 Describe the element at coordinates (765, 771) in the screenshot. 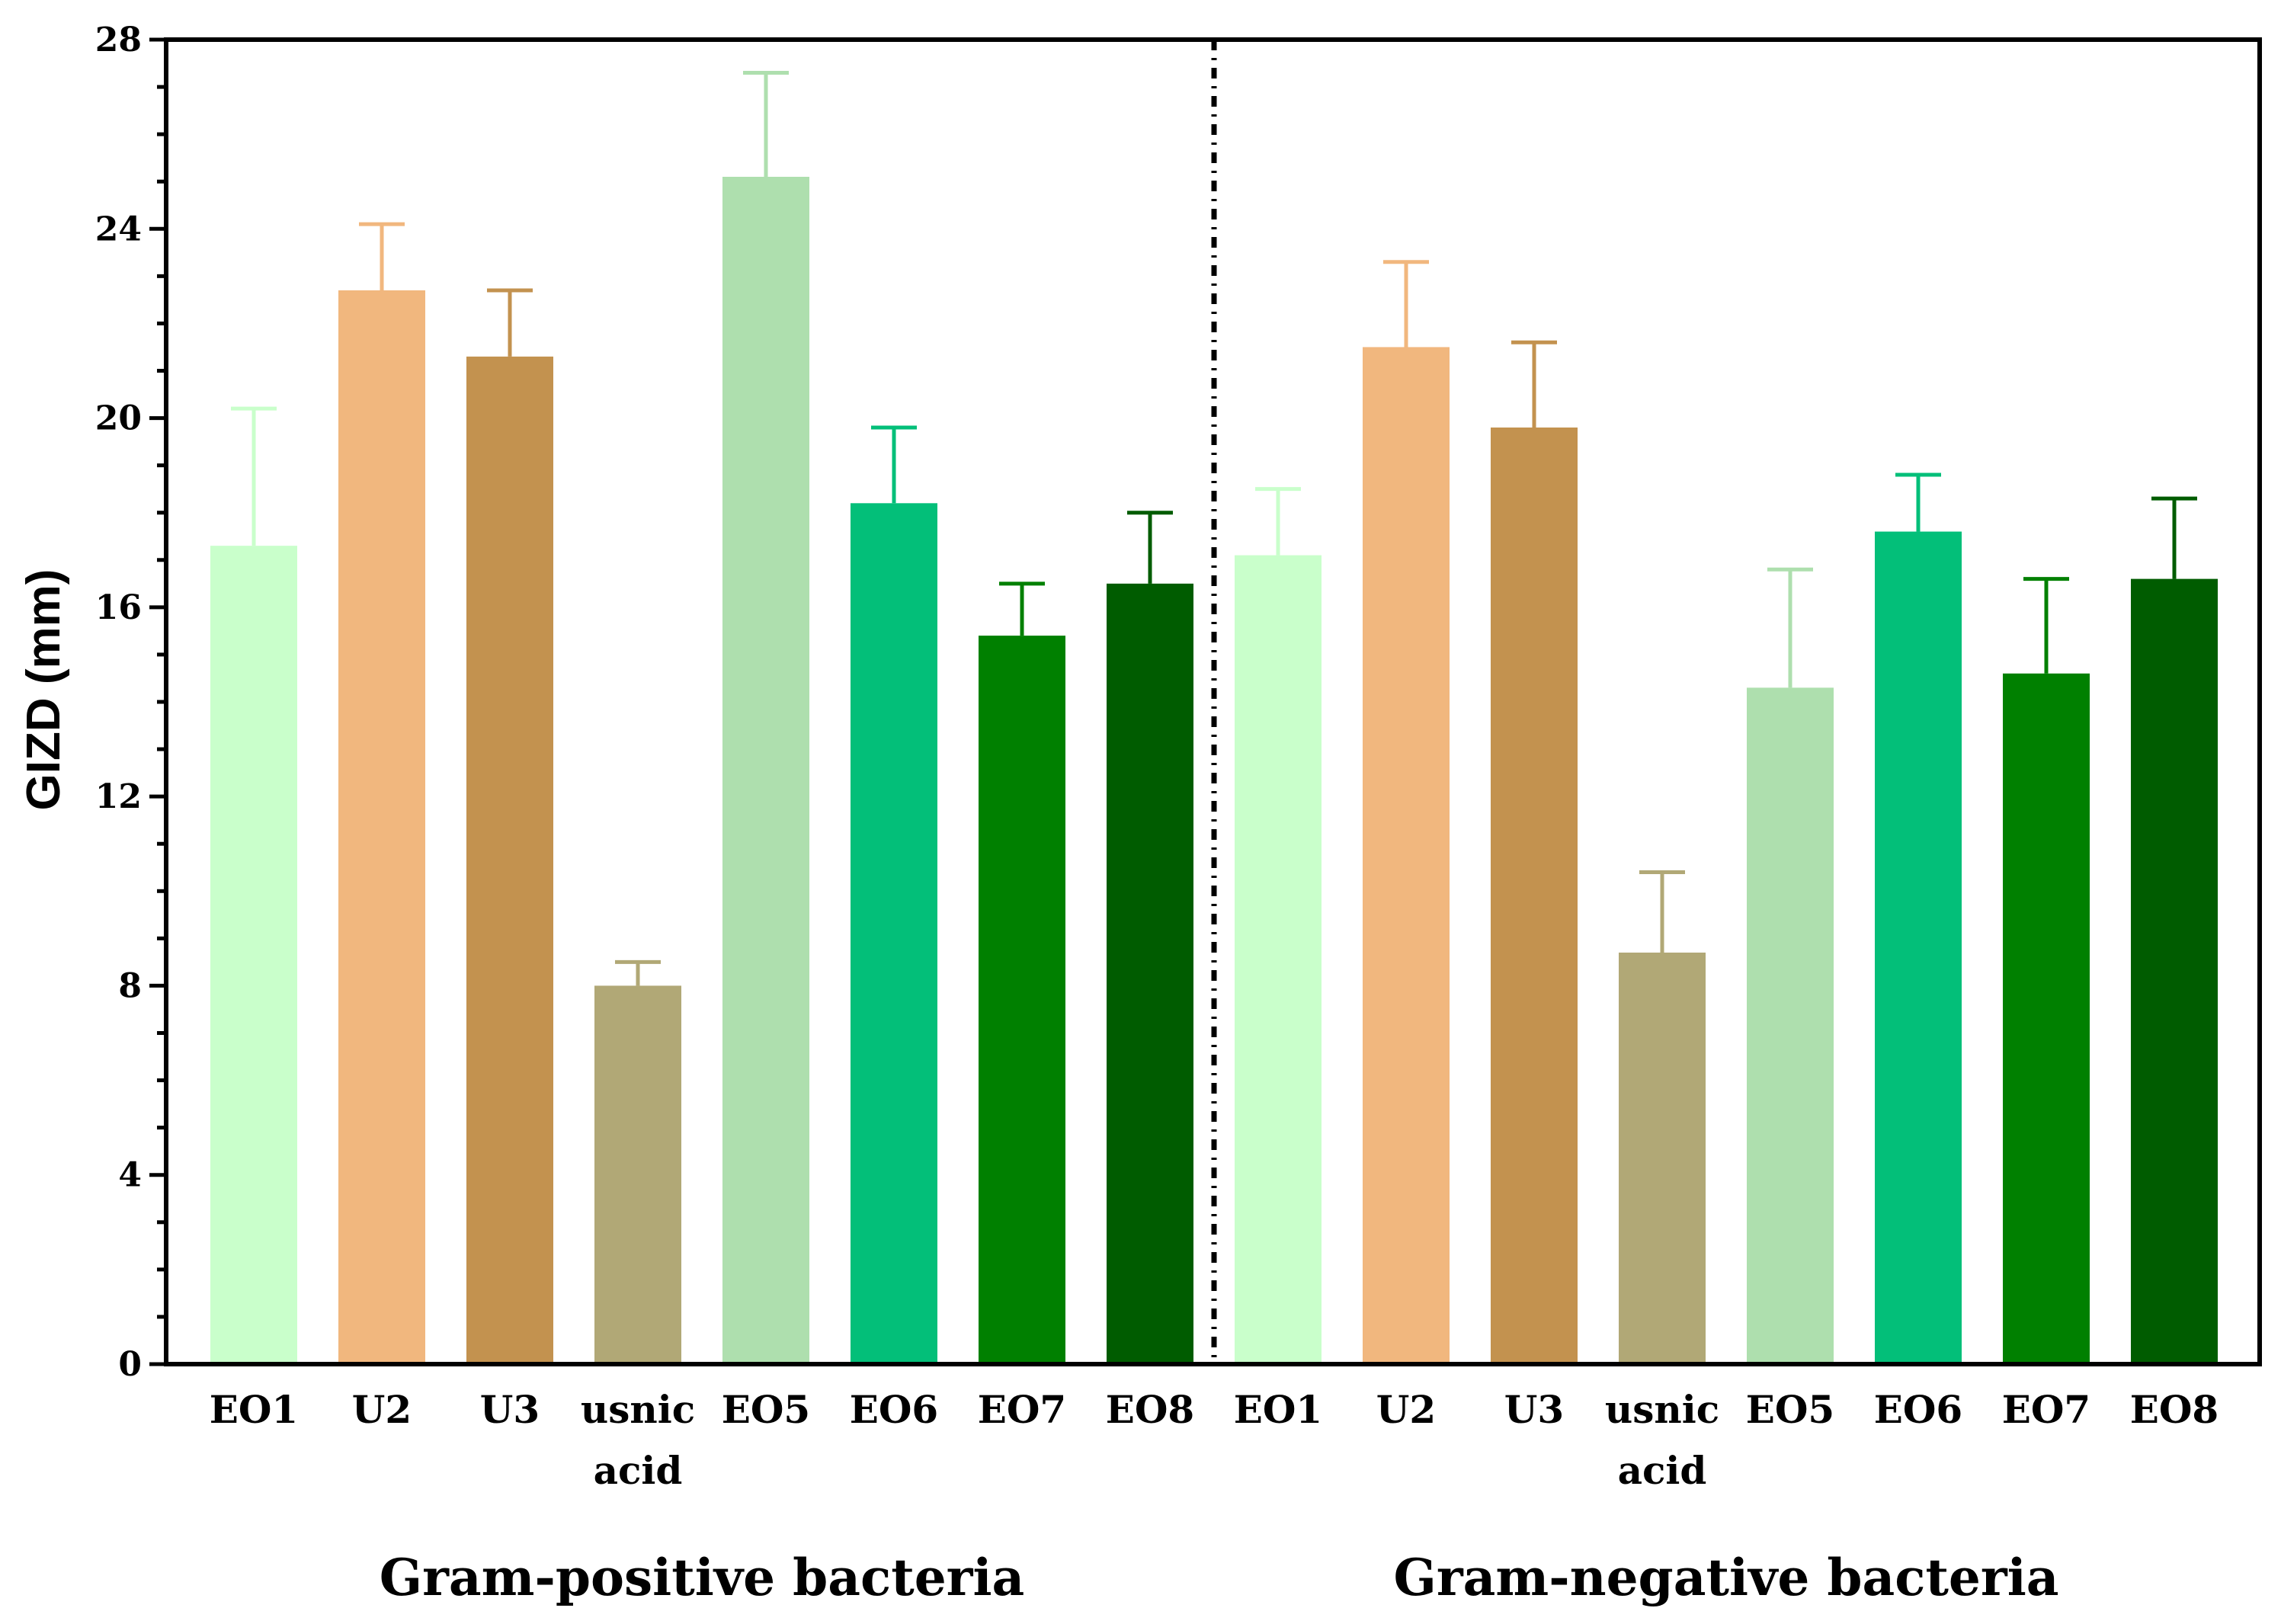

I see `bar-gram-positive-eo5` at that location.